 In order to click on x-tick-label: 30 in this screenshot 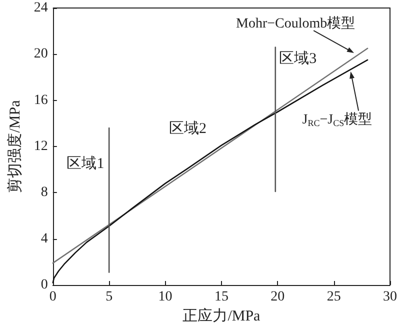, I will do `click(390, 297)`.